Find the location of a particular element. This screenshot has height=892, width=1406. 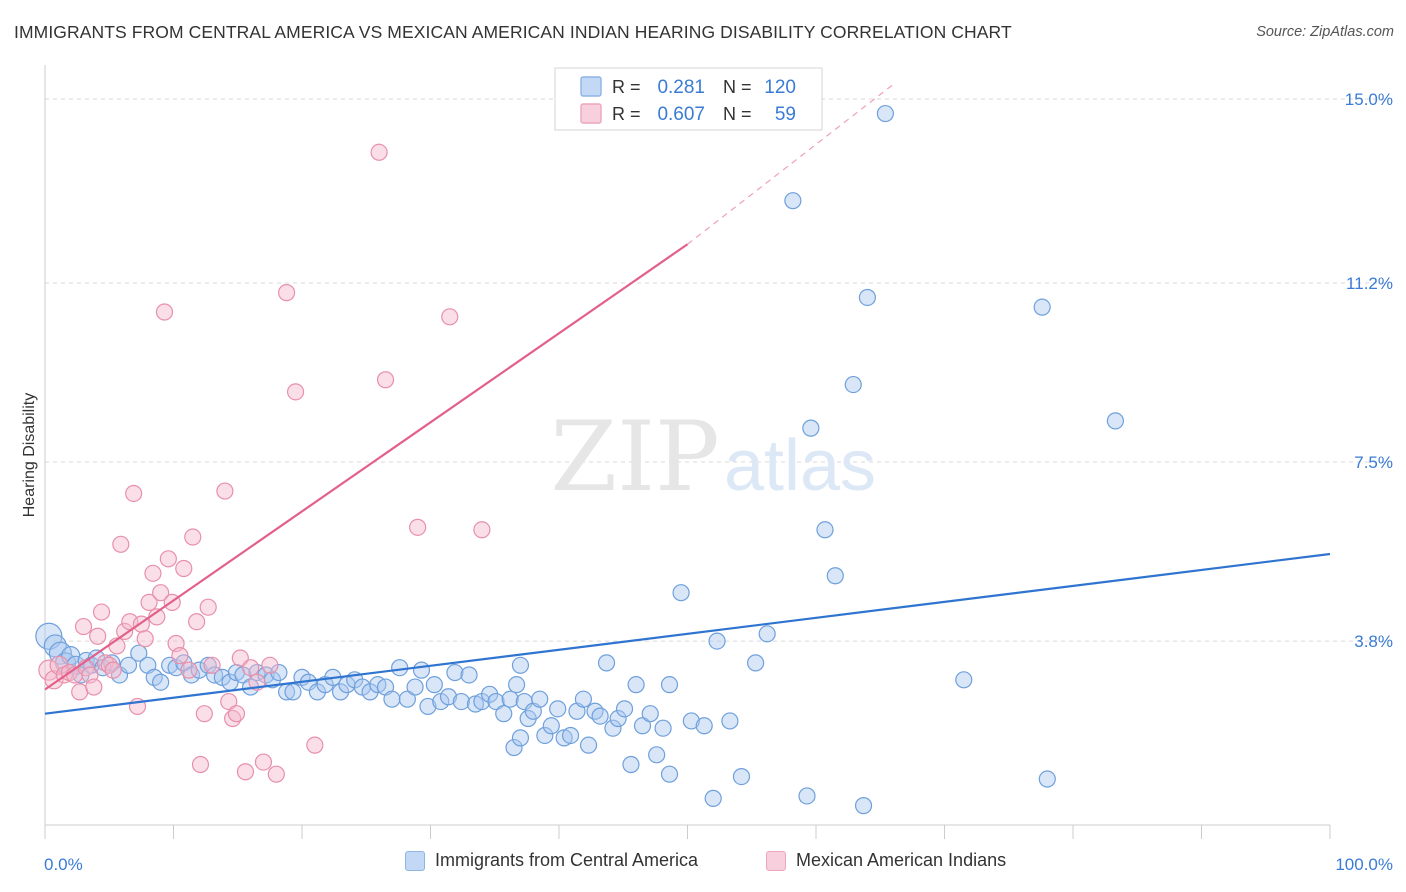

legend-item-central-america: Immigrants from Central America is located at coordinates (551, 860).